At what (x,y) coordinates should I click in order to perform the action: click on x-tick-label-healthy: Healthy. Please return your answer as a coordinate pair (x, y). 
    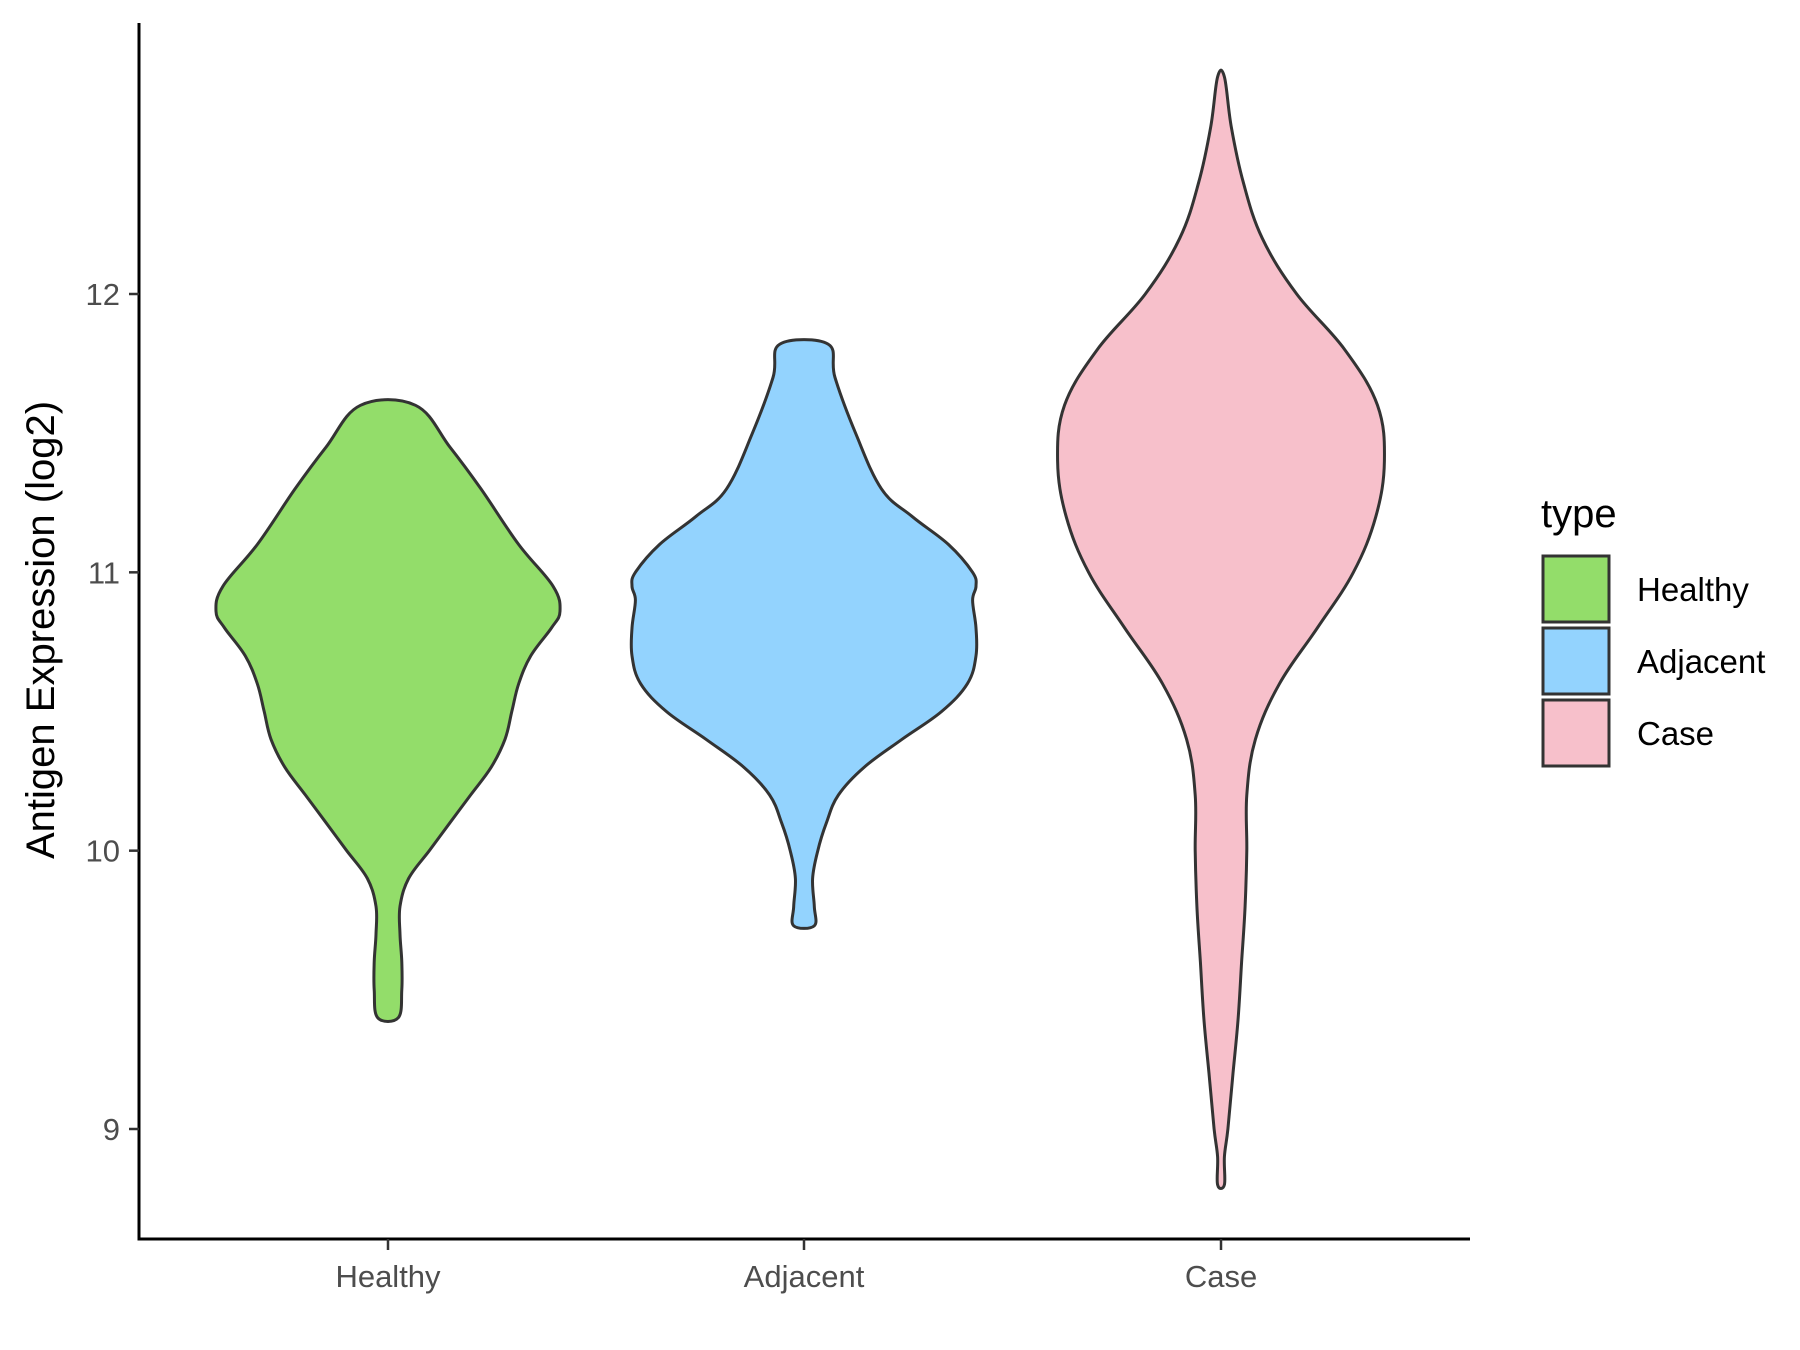
    Looking at the image, I should click on (388, 1276).